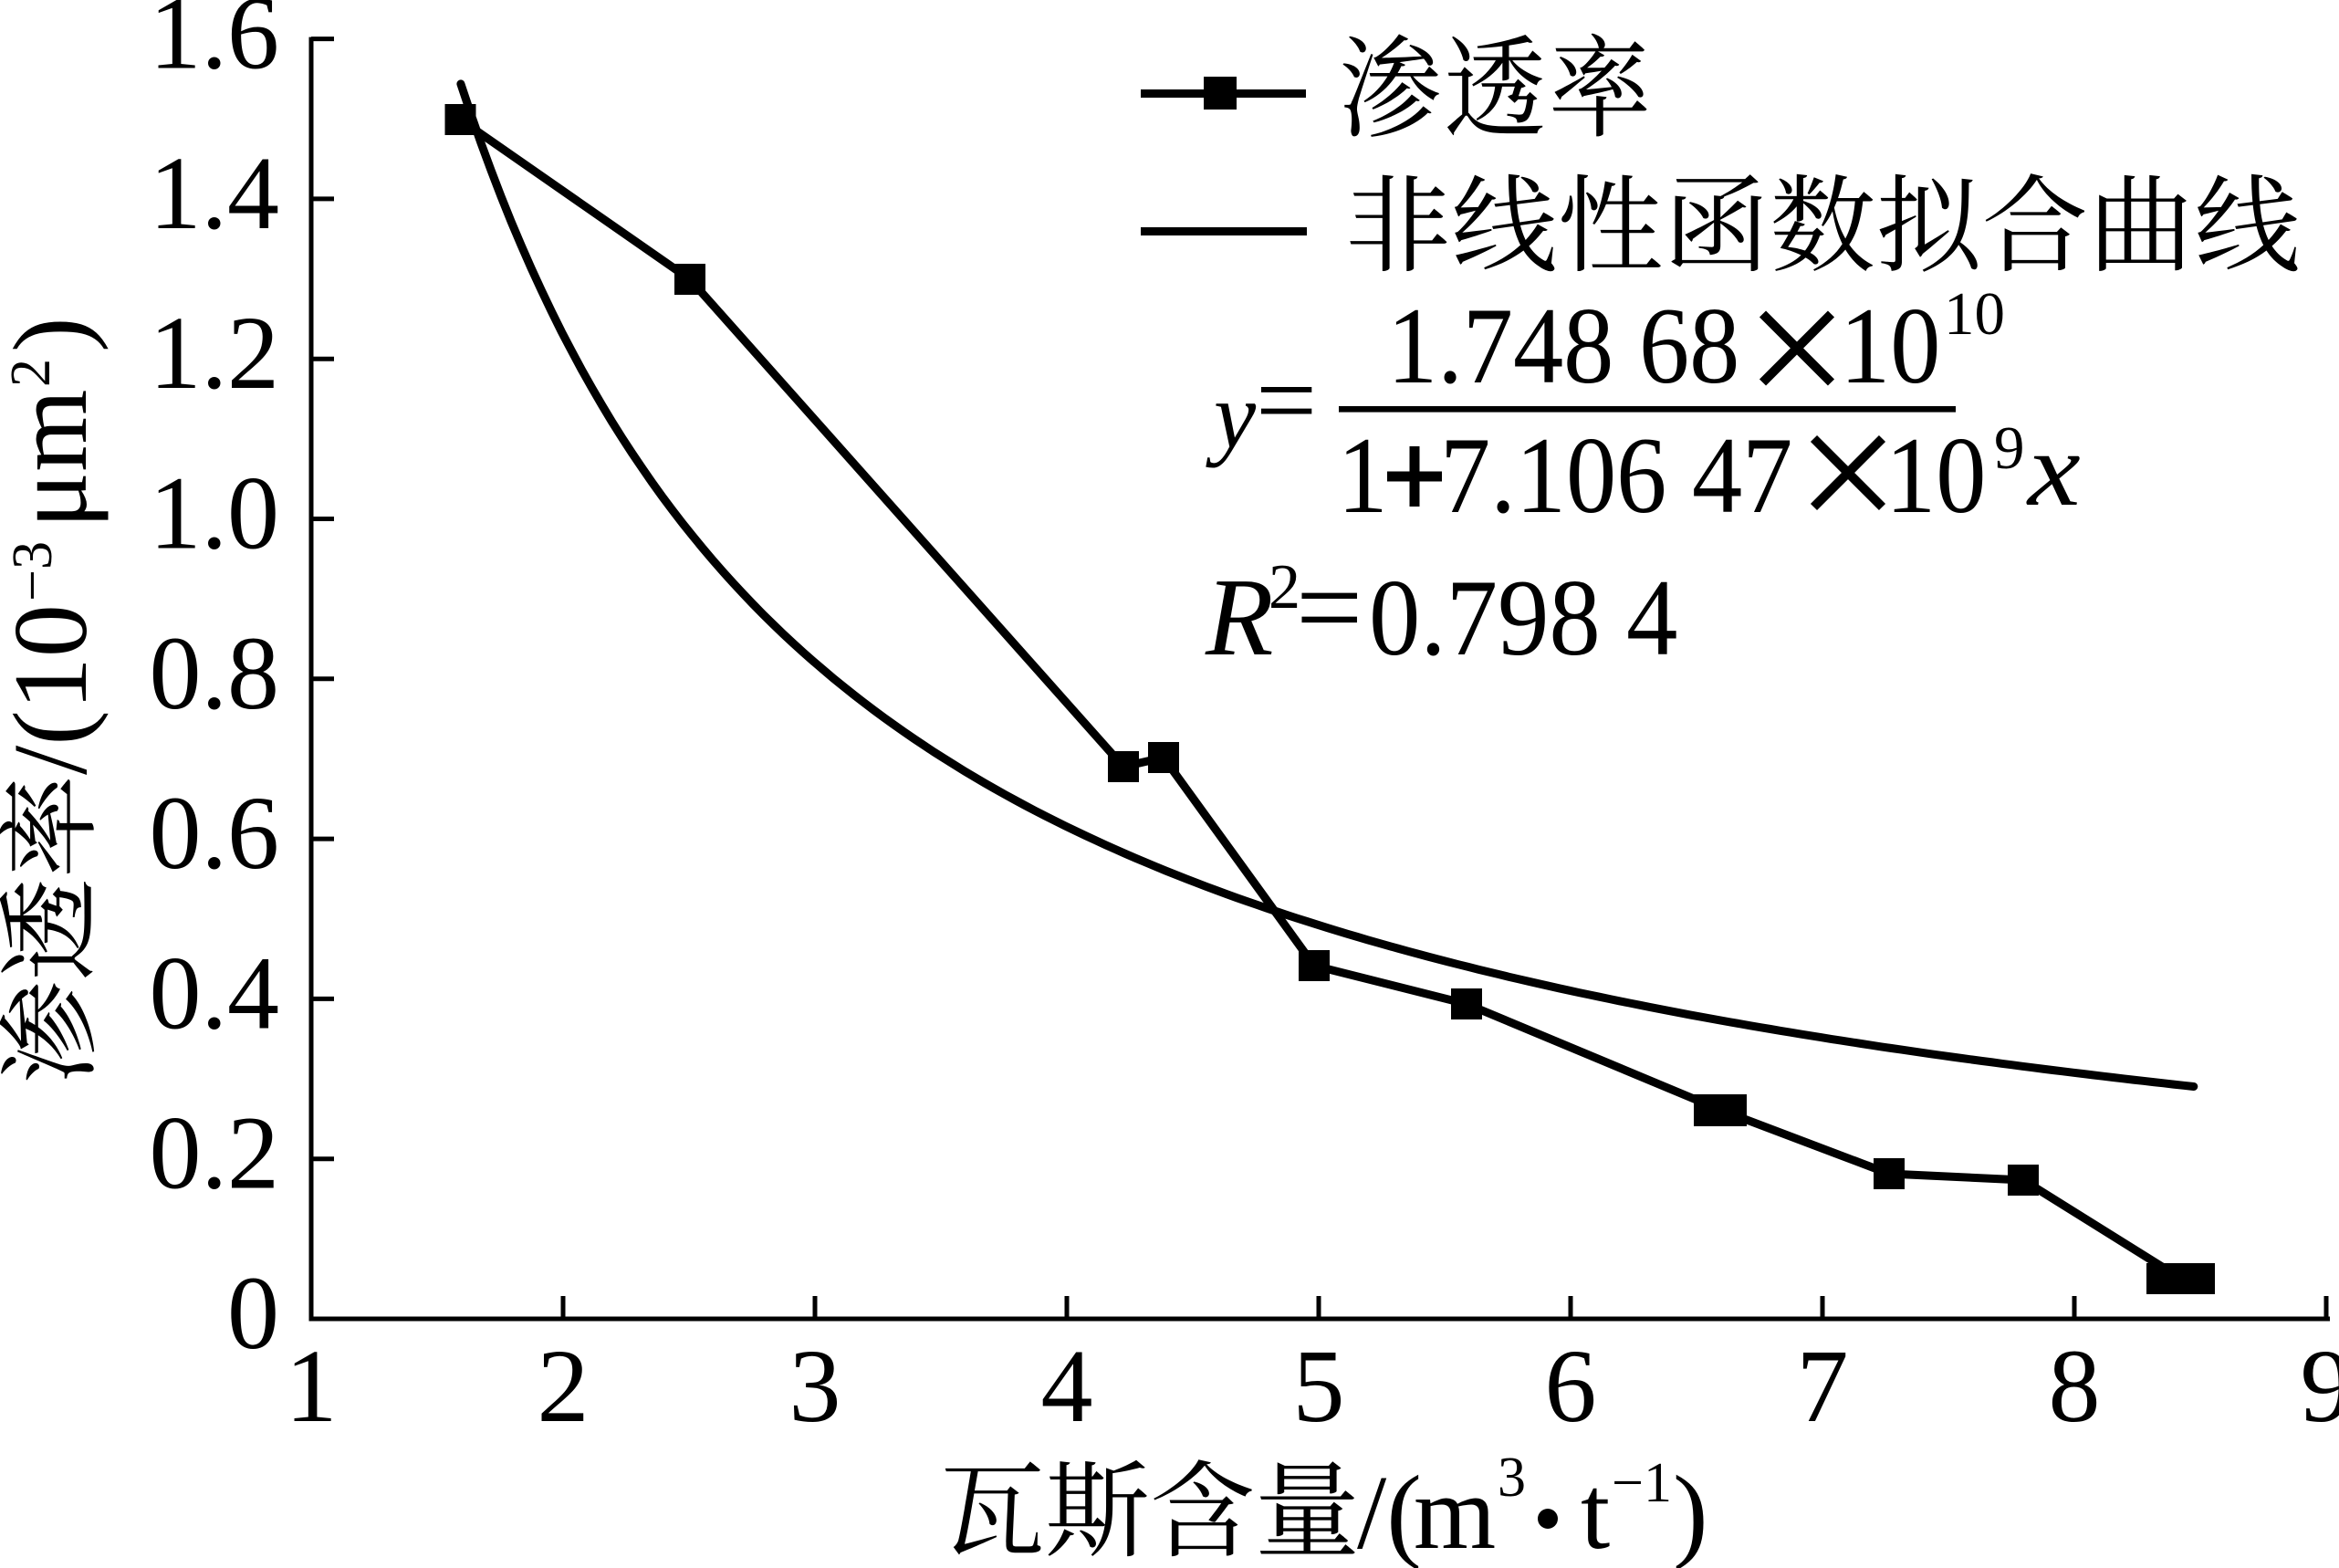 This screenshot has height=1568, width=2339. Describe the element at coordinates (215, 513) in the screenshot. I see `svg-text: 1.0` at that location.